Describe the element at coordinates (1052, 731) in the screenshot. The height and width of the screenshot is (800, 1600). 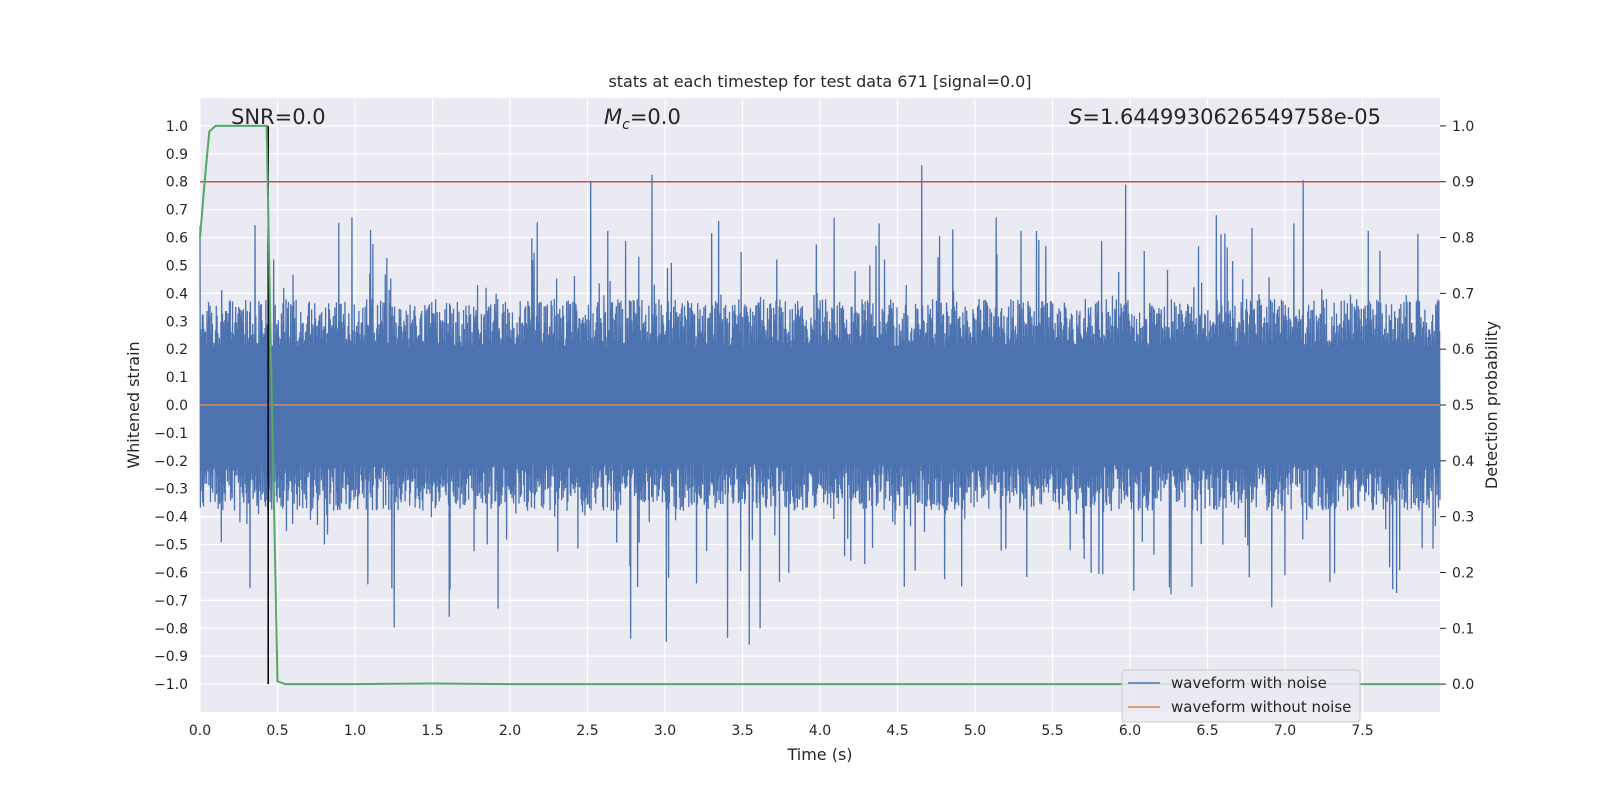
I see `x-tick-label: 5.5` at that location.